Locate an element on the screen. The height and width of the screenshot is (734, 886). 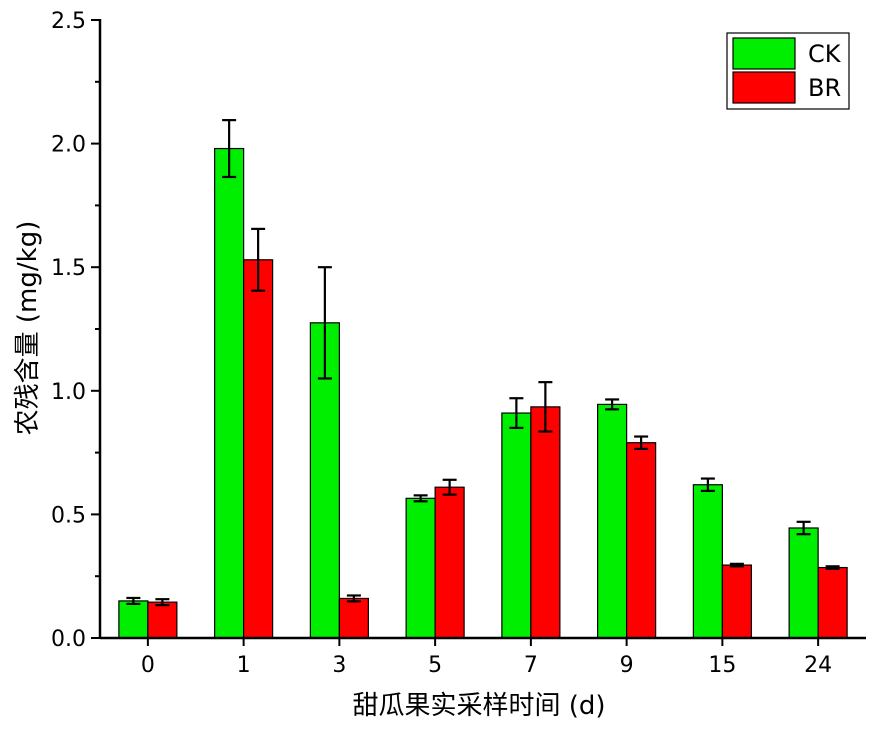
legend-swatch-br is located at coordinates (764, 87).